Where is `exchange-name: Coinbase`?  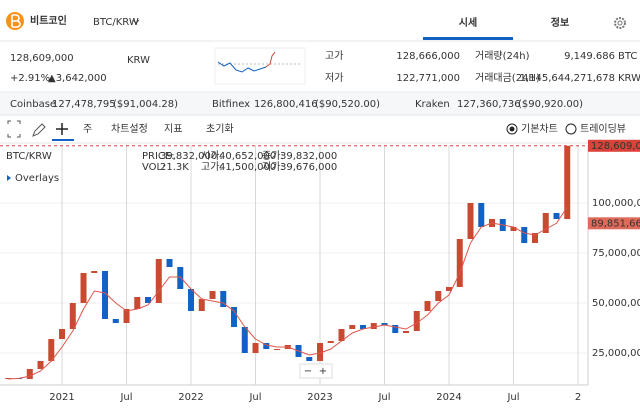 exchange-name: Coinbase is located at coordinates (33, 104).